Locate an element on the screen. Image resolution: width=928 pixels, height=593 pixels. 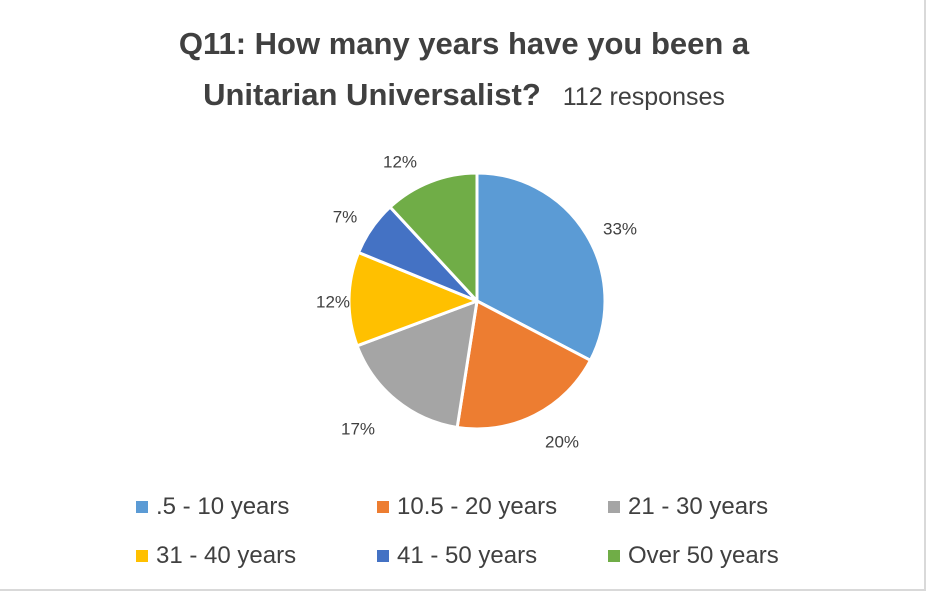
chart-subtitle: 112 responses is located at coordinates (643, 97).